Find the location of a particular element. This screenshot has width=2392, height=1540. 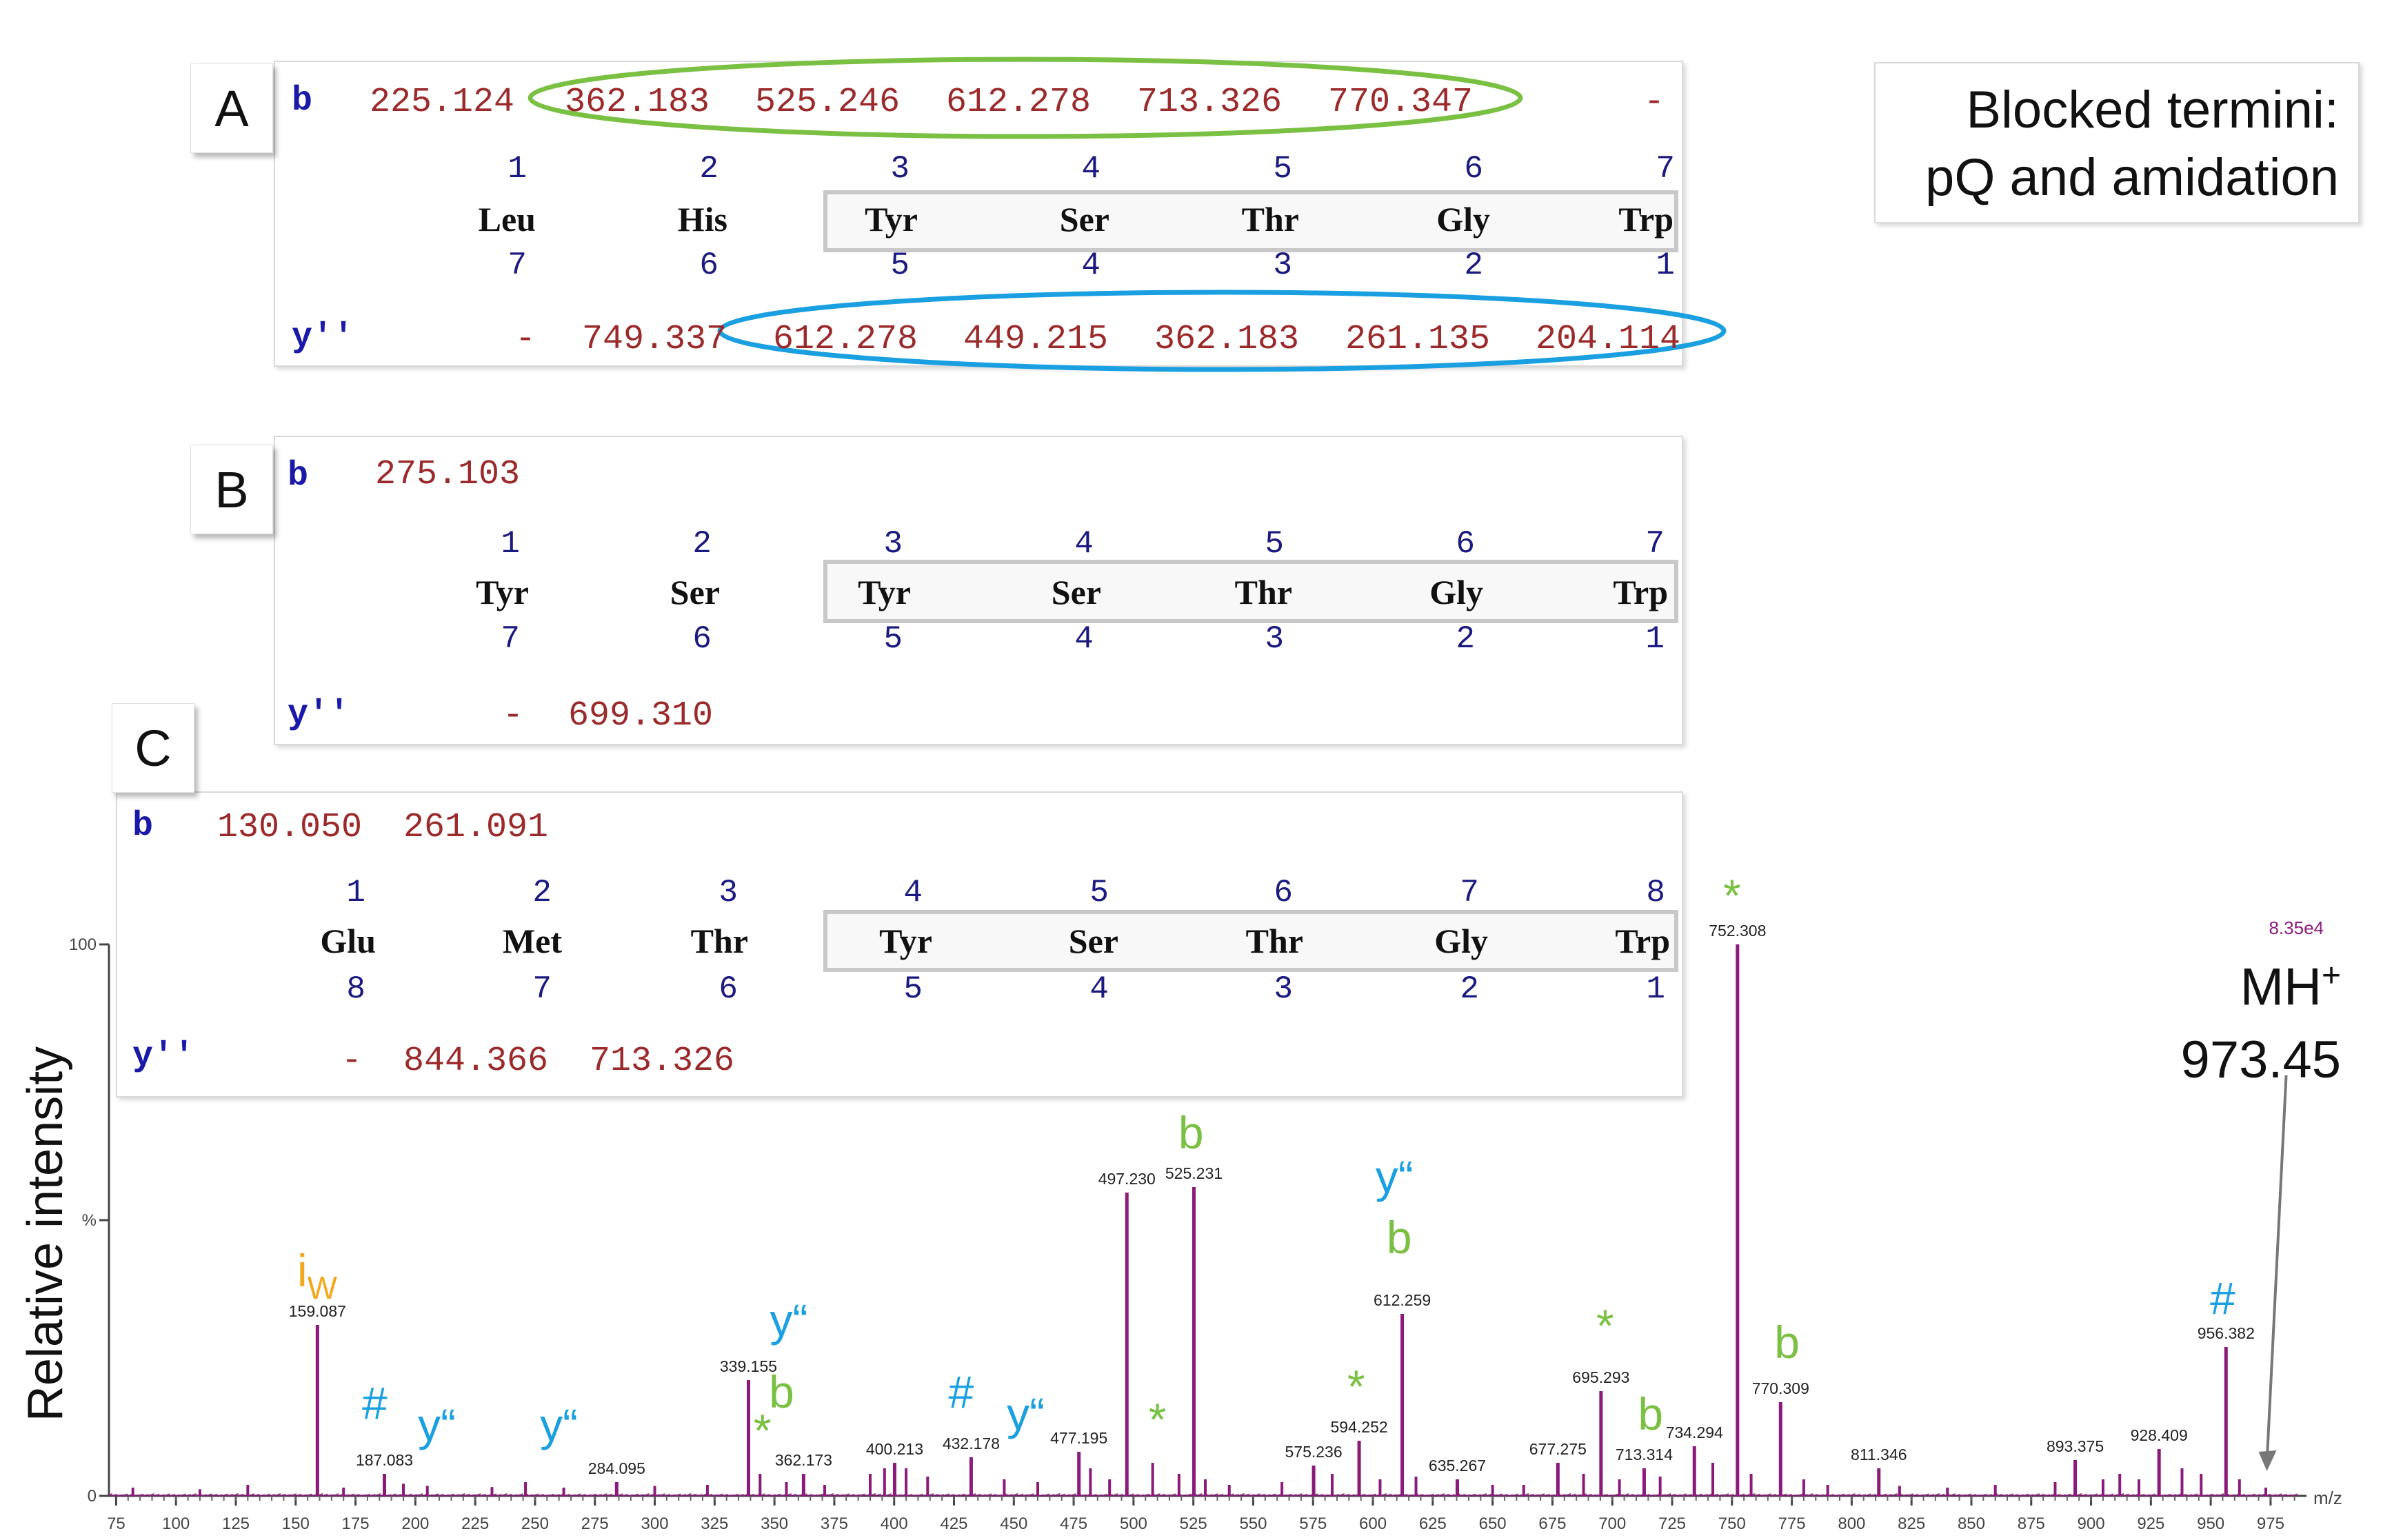

residue-number-n: 2 is located at coordinates (702, 544).